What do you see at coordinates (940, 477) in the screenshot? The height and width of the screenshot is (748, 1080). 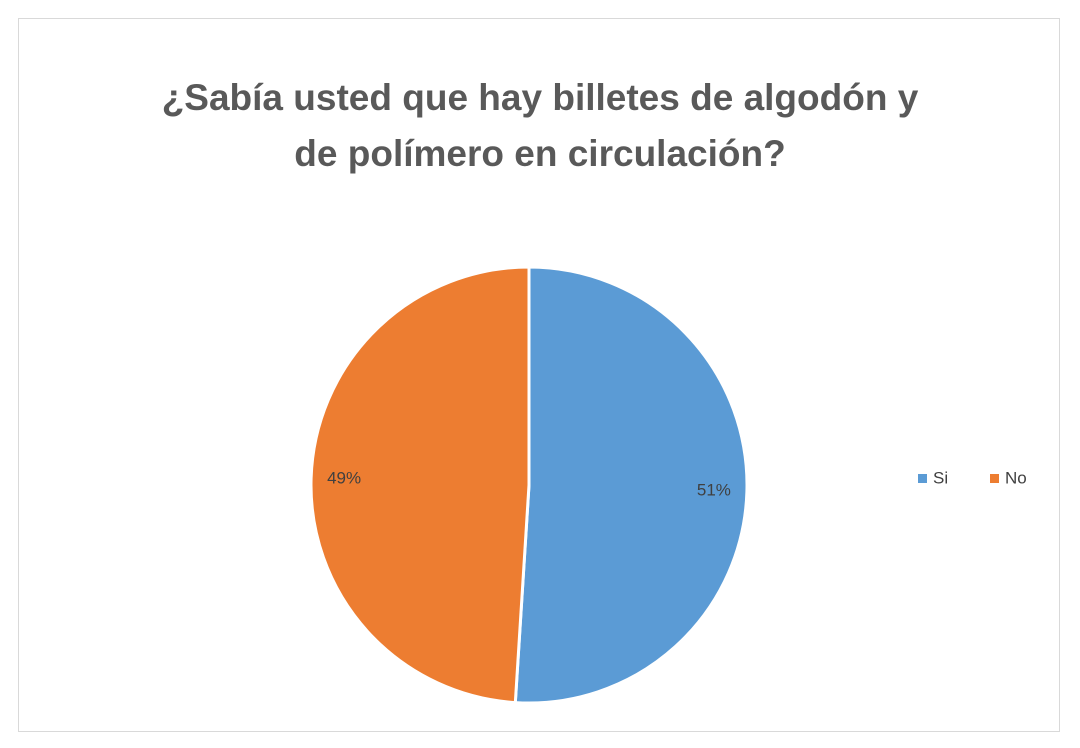 I see `legend-label: Si` at bounding box center [940, 477].